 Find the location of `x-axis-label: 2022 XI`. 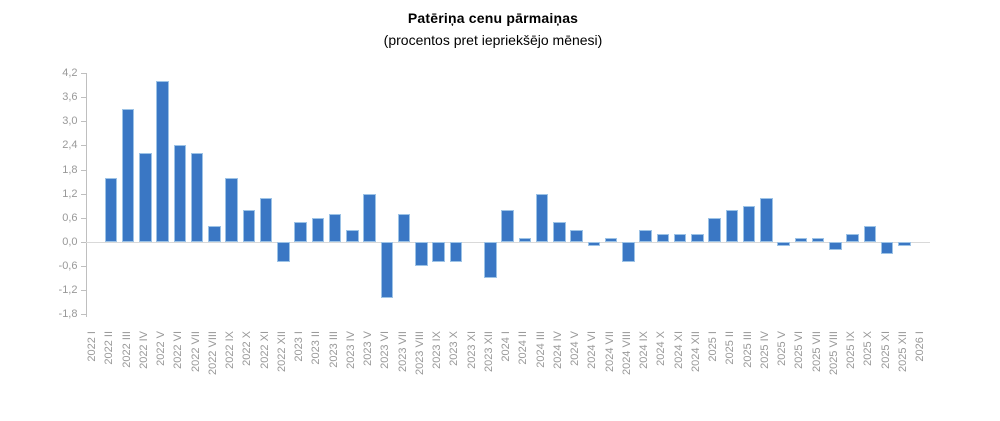

x-axis-label: 2022 XI is located at coordinates (264, 350).